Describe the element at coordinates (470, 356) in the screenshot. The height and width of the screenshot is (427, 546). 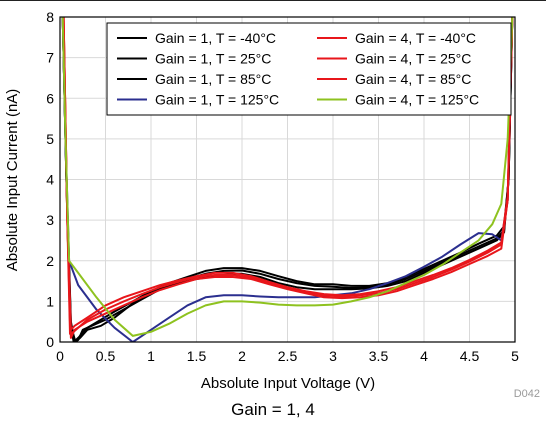
I see `x-tick-label: 4.5` at that location.